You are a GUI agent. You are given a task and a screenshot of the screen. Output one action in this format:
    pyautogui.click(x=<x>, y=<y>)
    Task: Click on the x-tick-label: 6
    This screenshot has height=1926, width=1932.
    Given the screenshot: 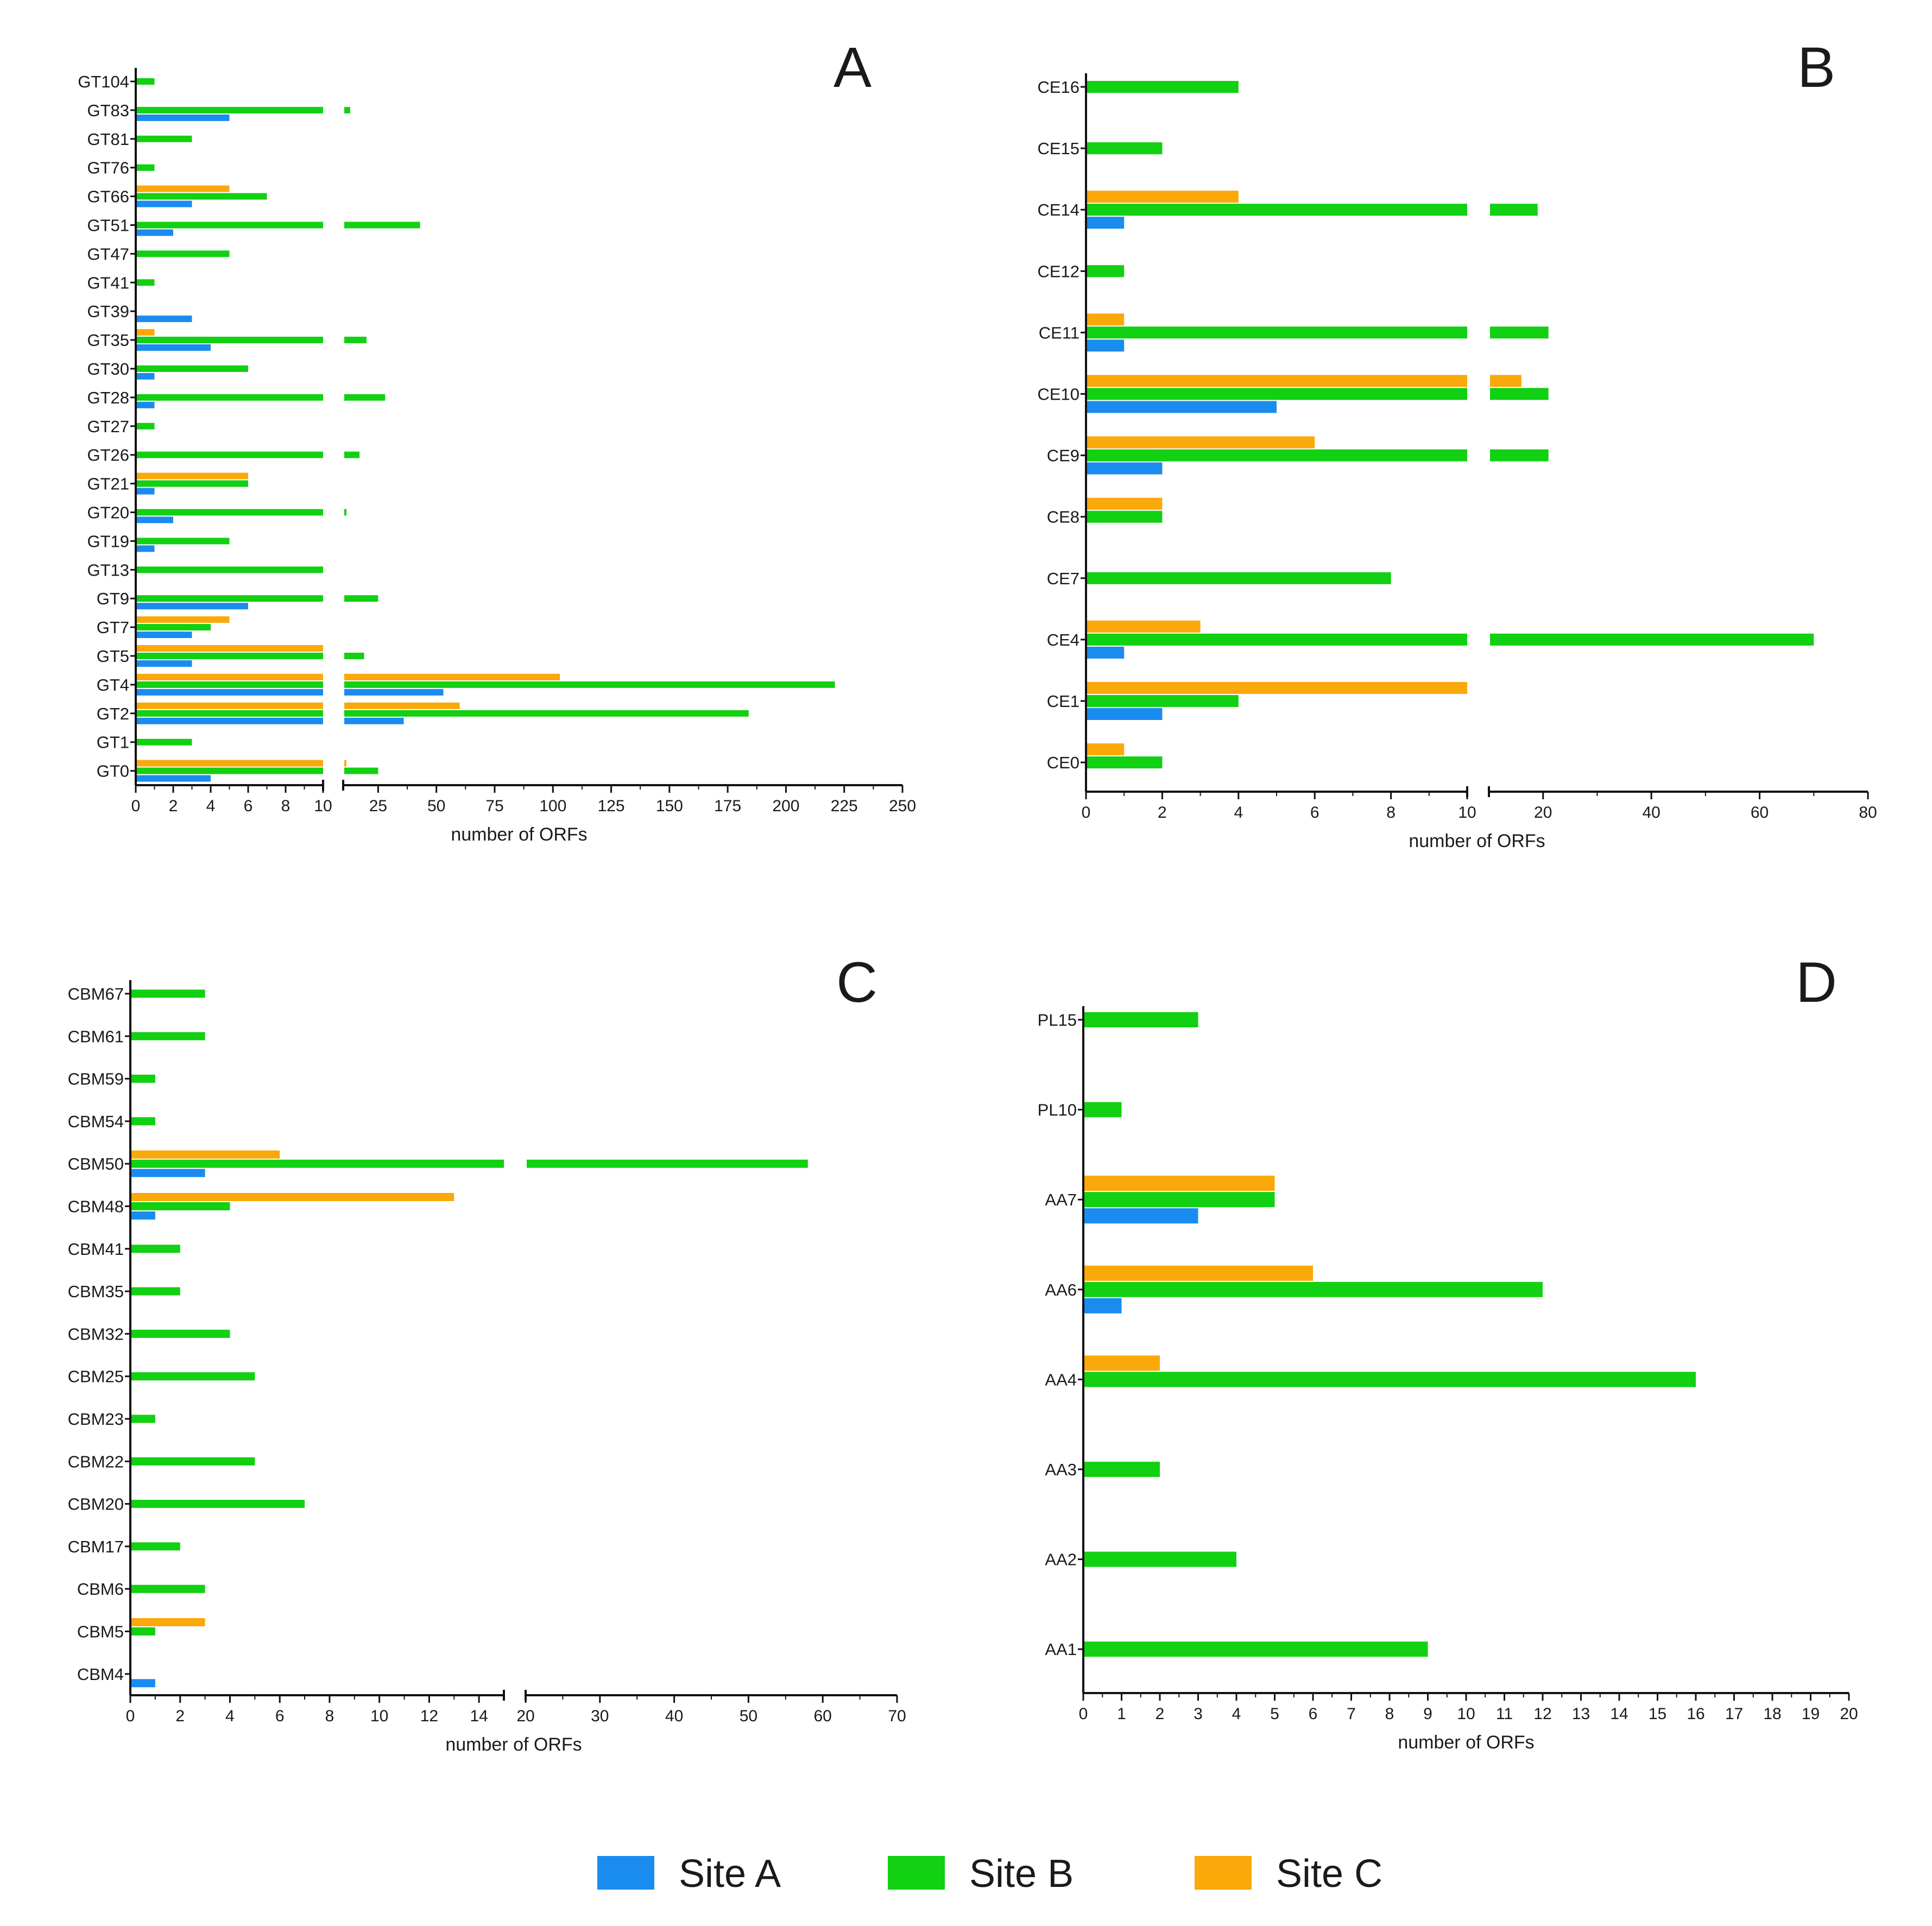 What is the action you would take?
    pyautogui.click(x=280, y=1716)
    